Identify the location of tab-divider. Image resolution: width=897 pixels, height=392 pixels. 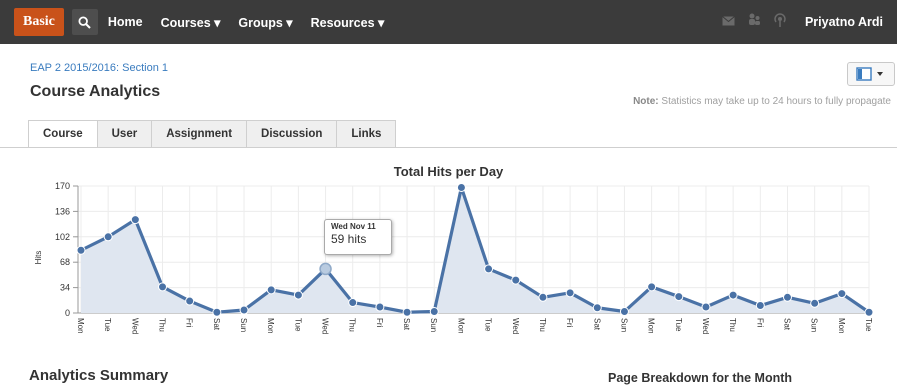
(448, 147).